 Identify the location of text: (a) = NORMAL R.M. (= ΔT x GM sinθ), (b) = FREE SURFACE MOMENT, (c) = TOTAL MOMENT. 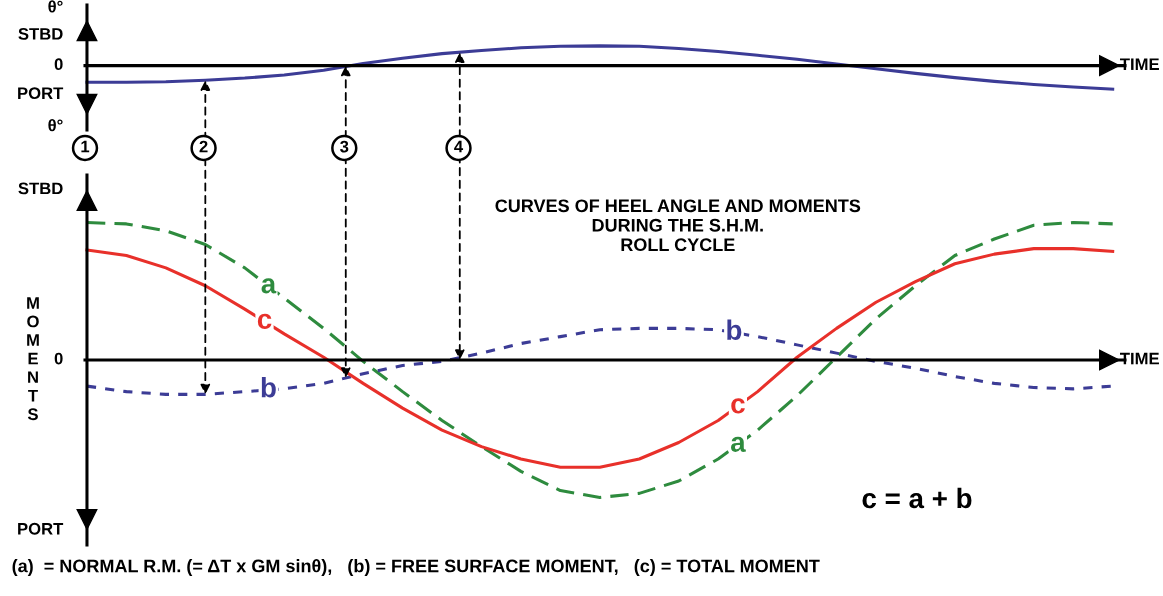
(416, 567).